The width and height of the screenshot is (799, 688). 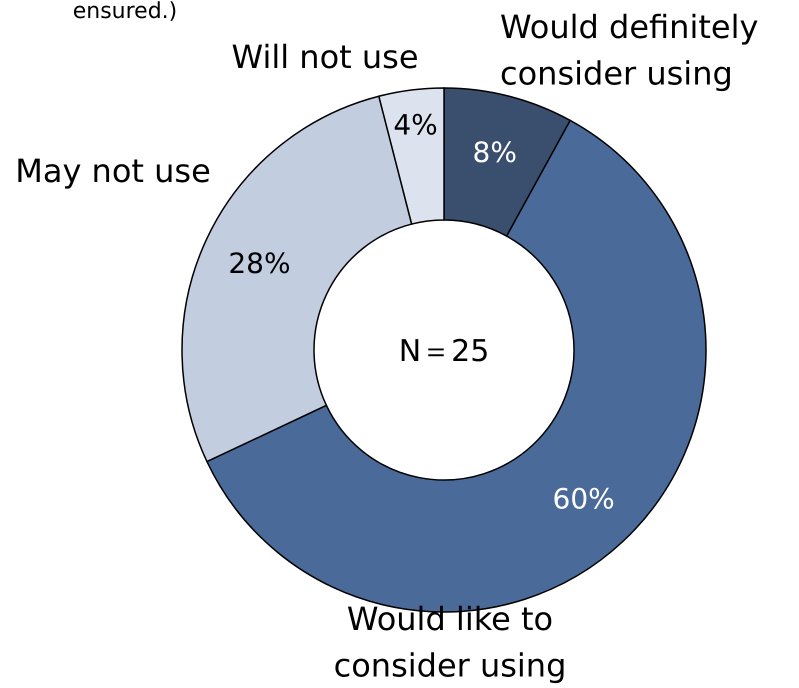 What do you see at coordinates (415, 125) in the screenshot?
I see `data-label: 4%` at bounding box center [415, 125].